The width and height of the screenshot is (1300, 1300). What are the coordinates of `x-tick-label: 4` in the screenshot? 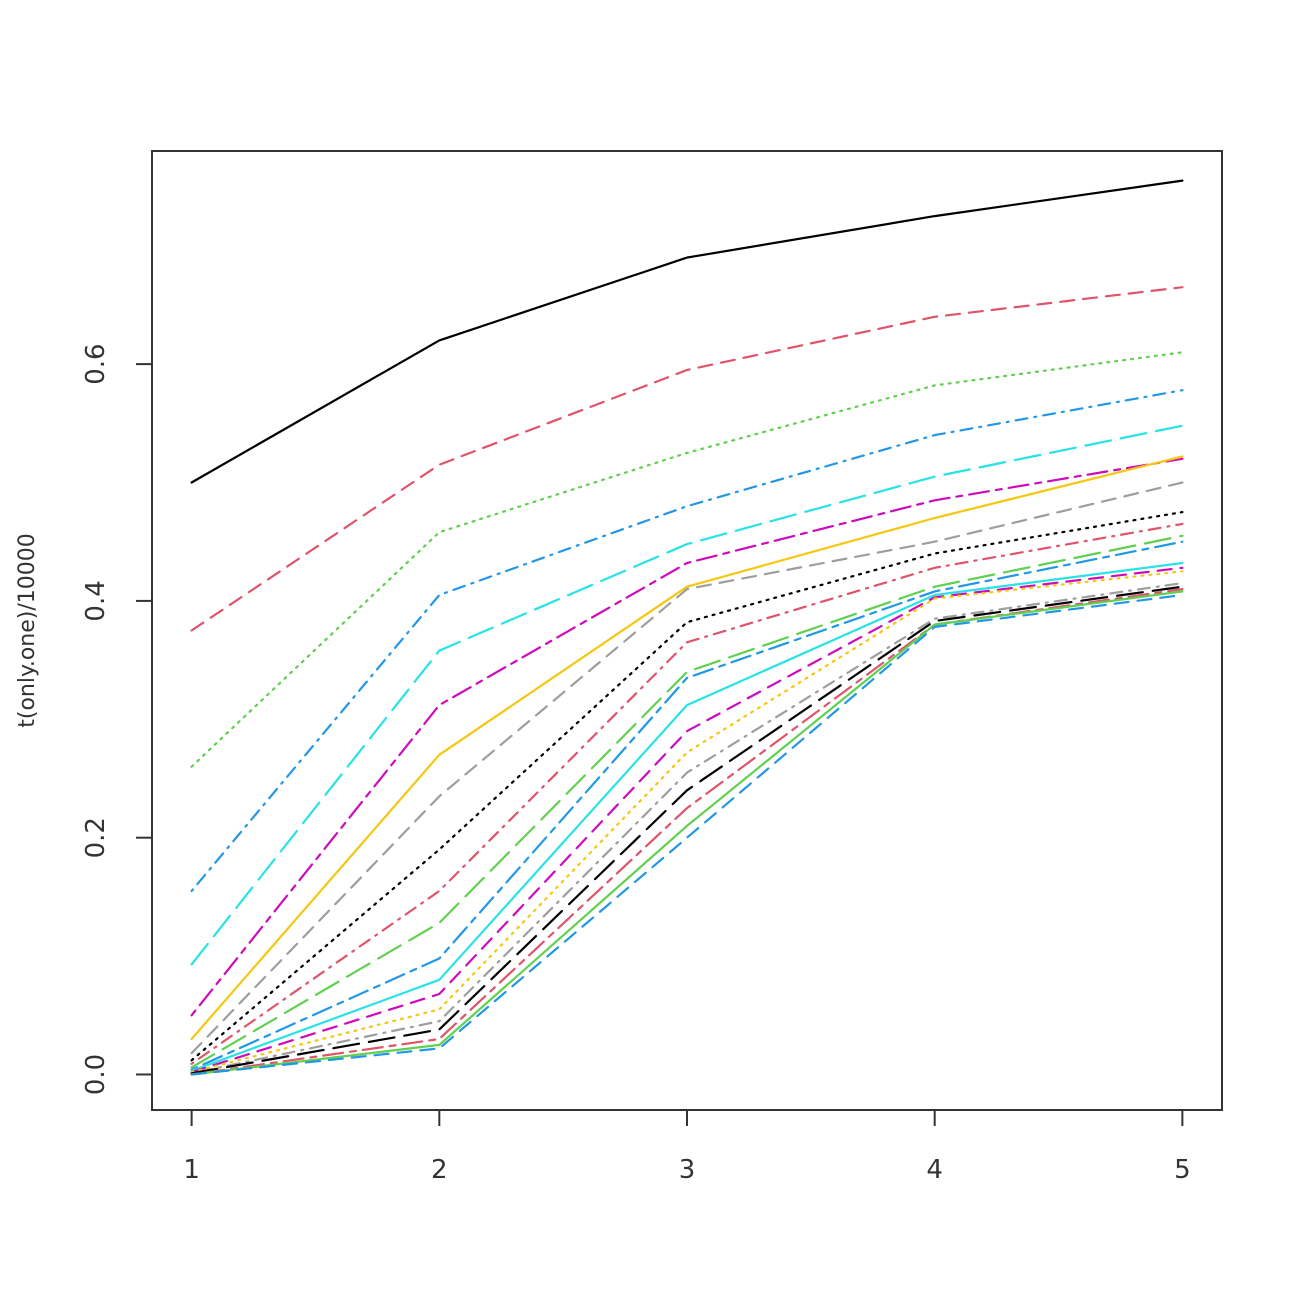 It's located at (934, 1170).